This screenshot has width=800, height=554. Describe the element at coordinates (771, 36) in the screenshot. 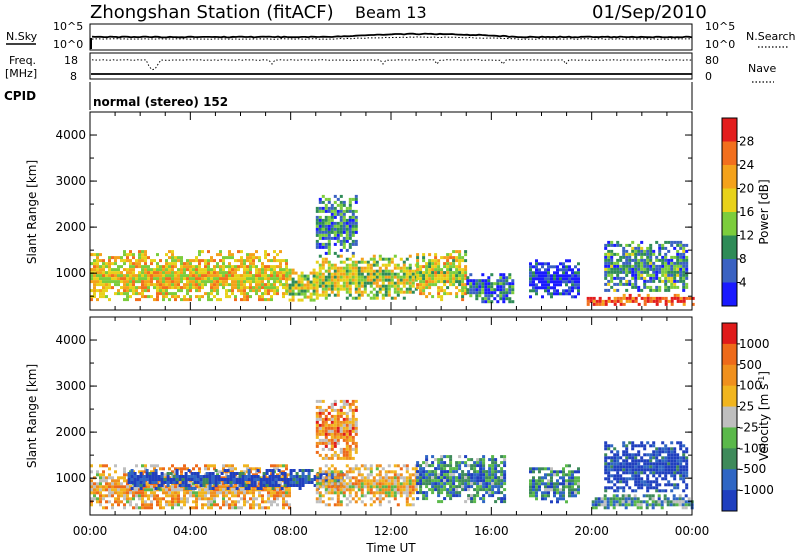

I see `nsearch-label: N.Search` at that location.